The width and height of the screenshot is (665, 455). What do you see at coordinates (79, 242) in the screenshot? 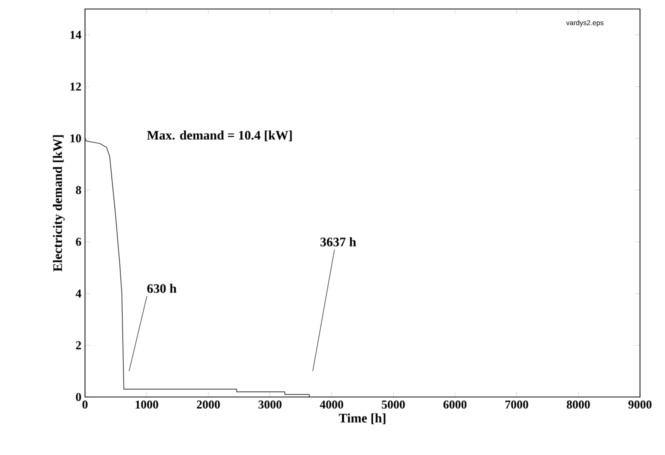
I see `y-tick-label: 6` at bounding box center [79, 242].